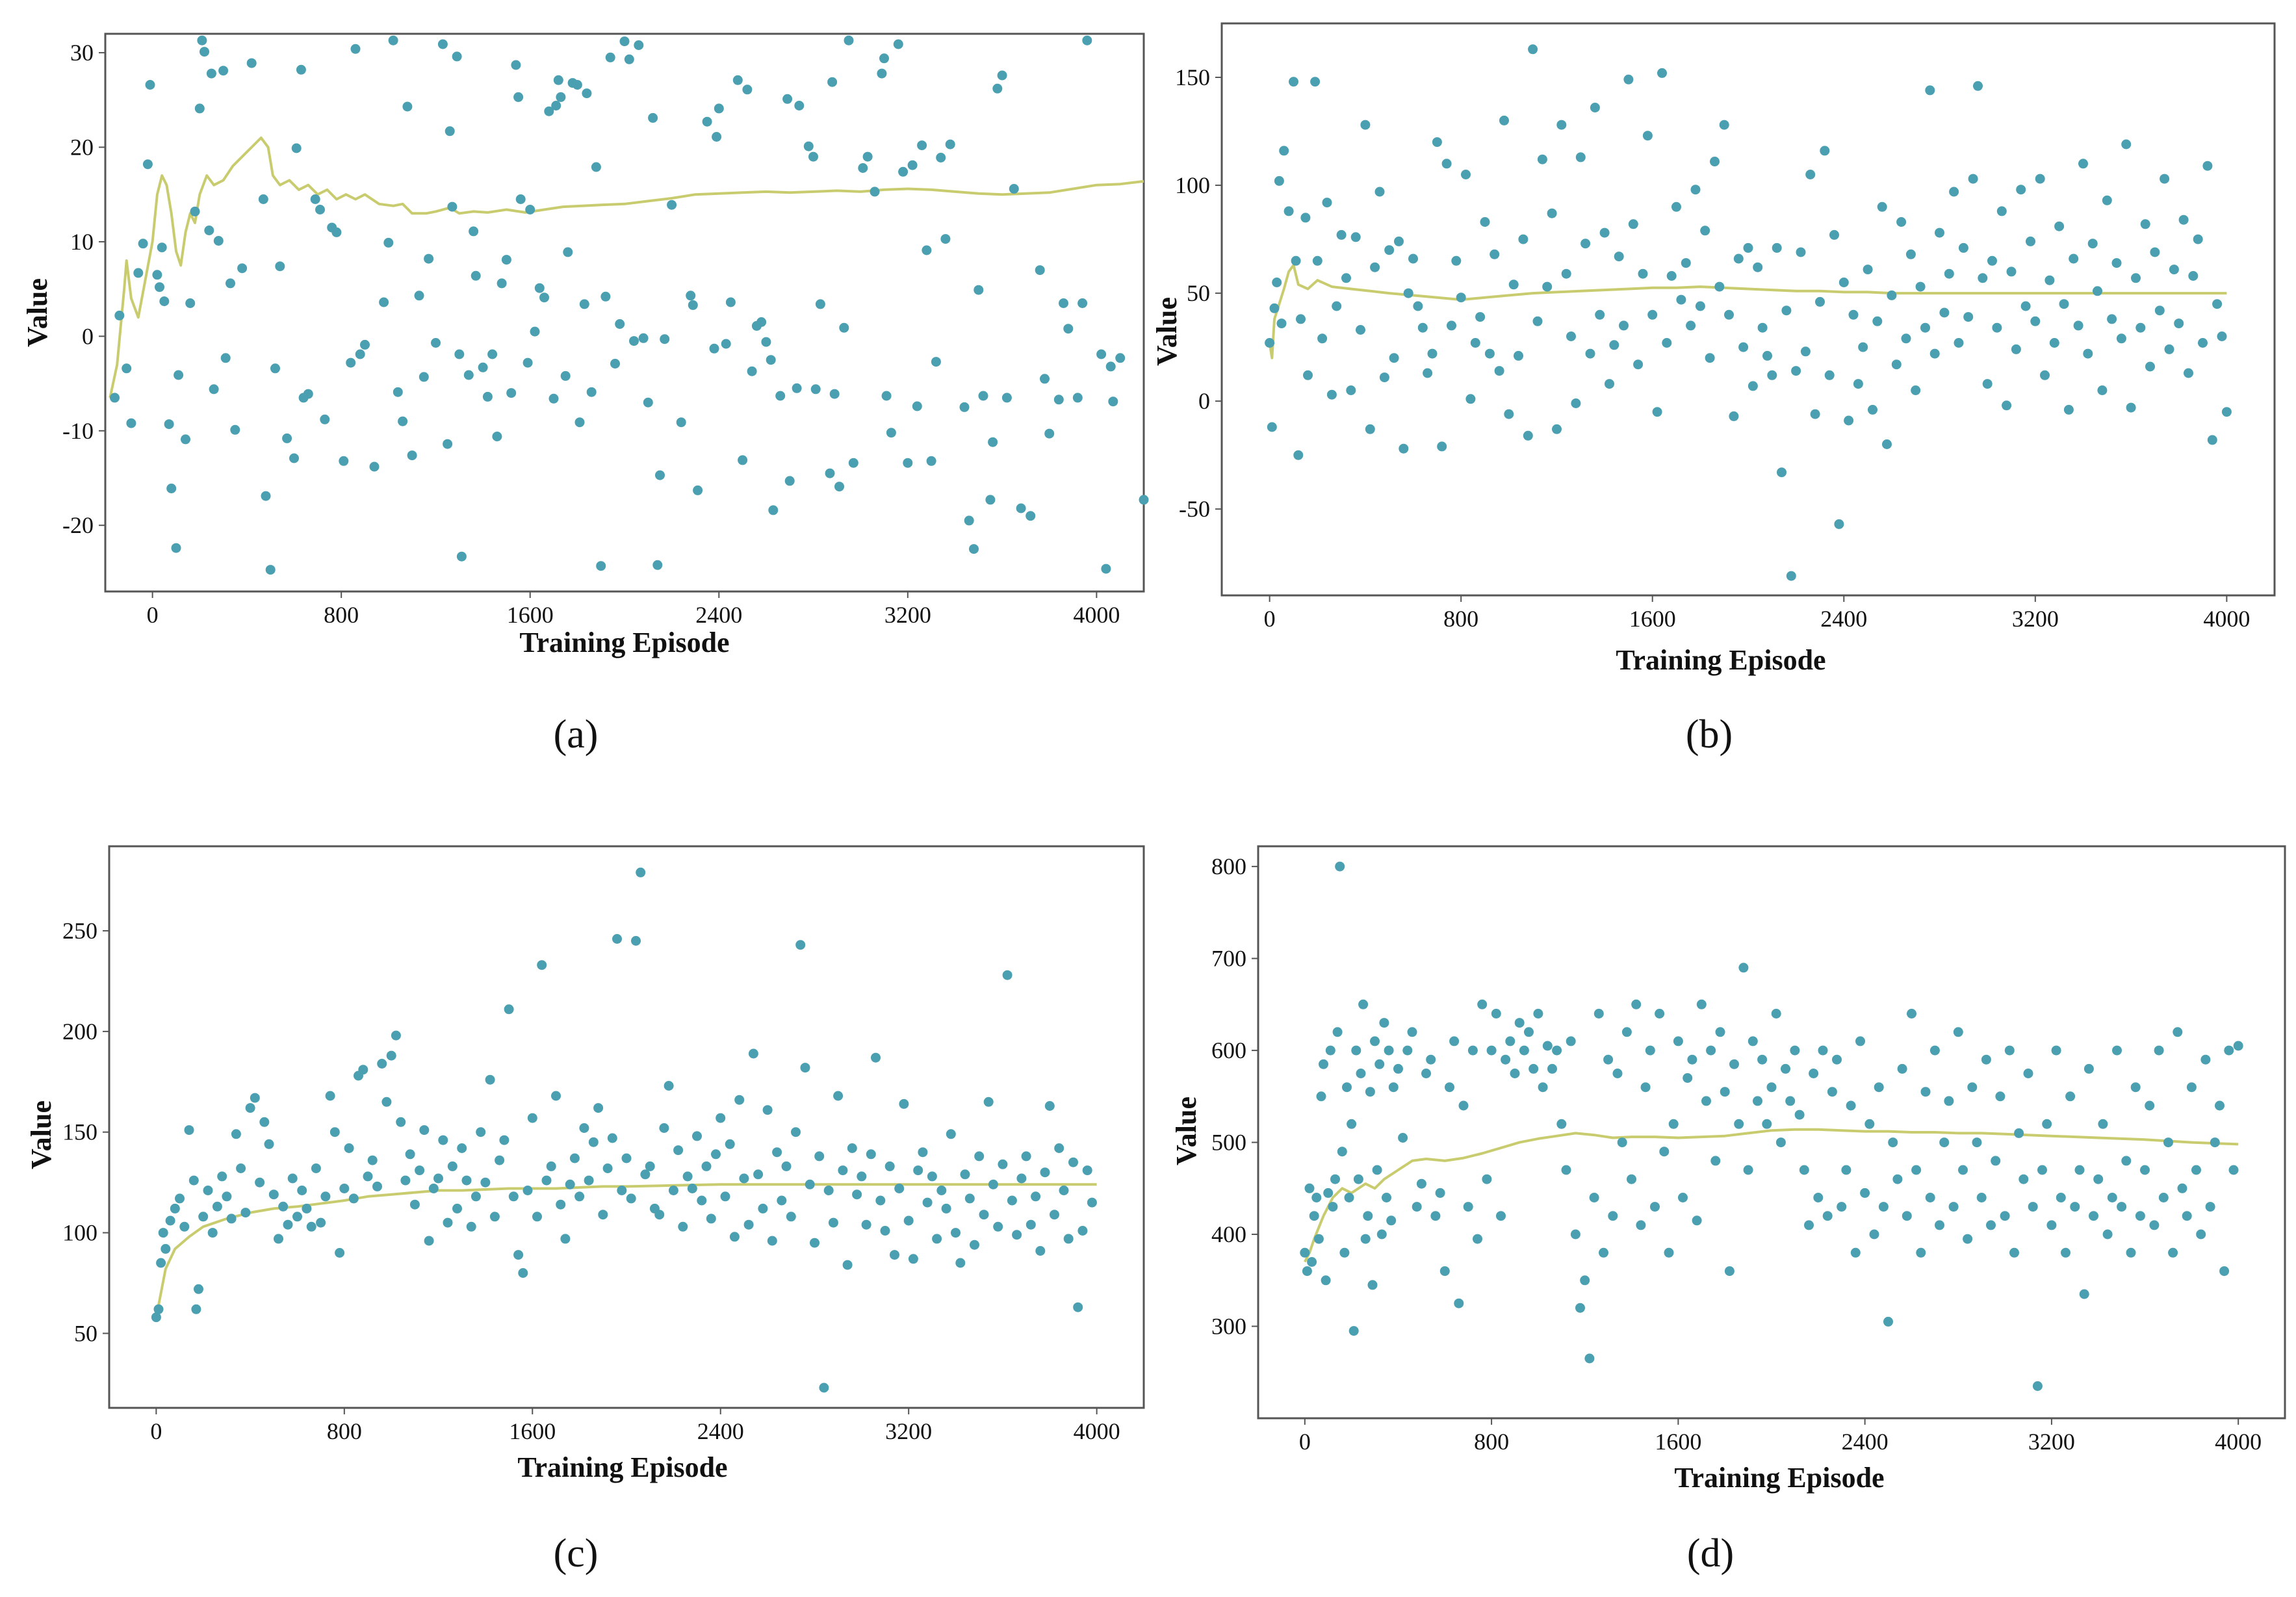  What do you see at coordinates (1228, 1143) in the screenshot?
I see `panel-d-y-tick-label: 500` at bounding box center [1228, 1143].